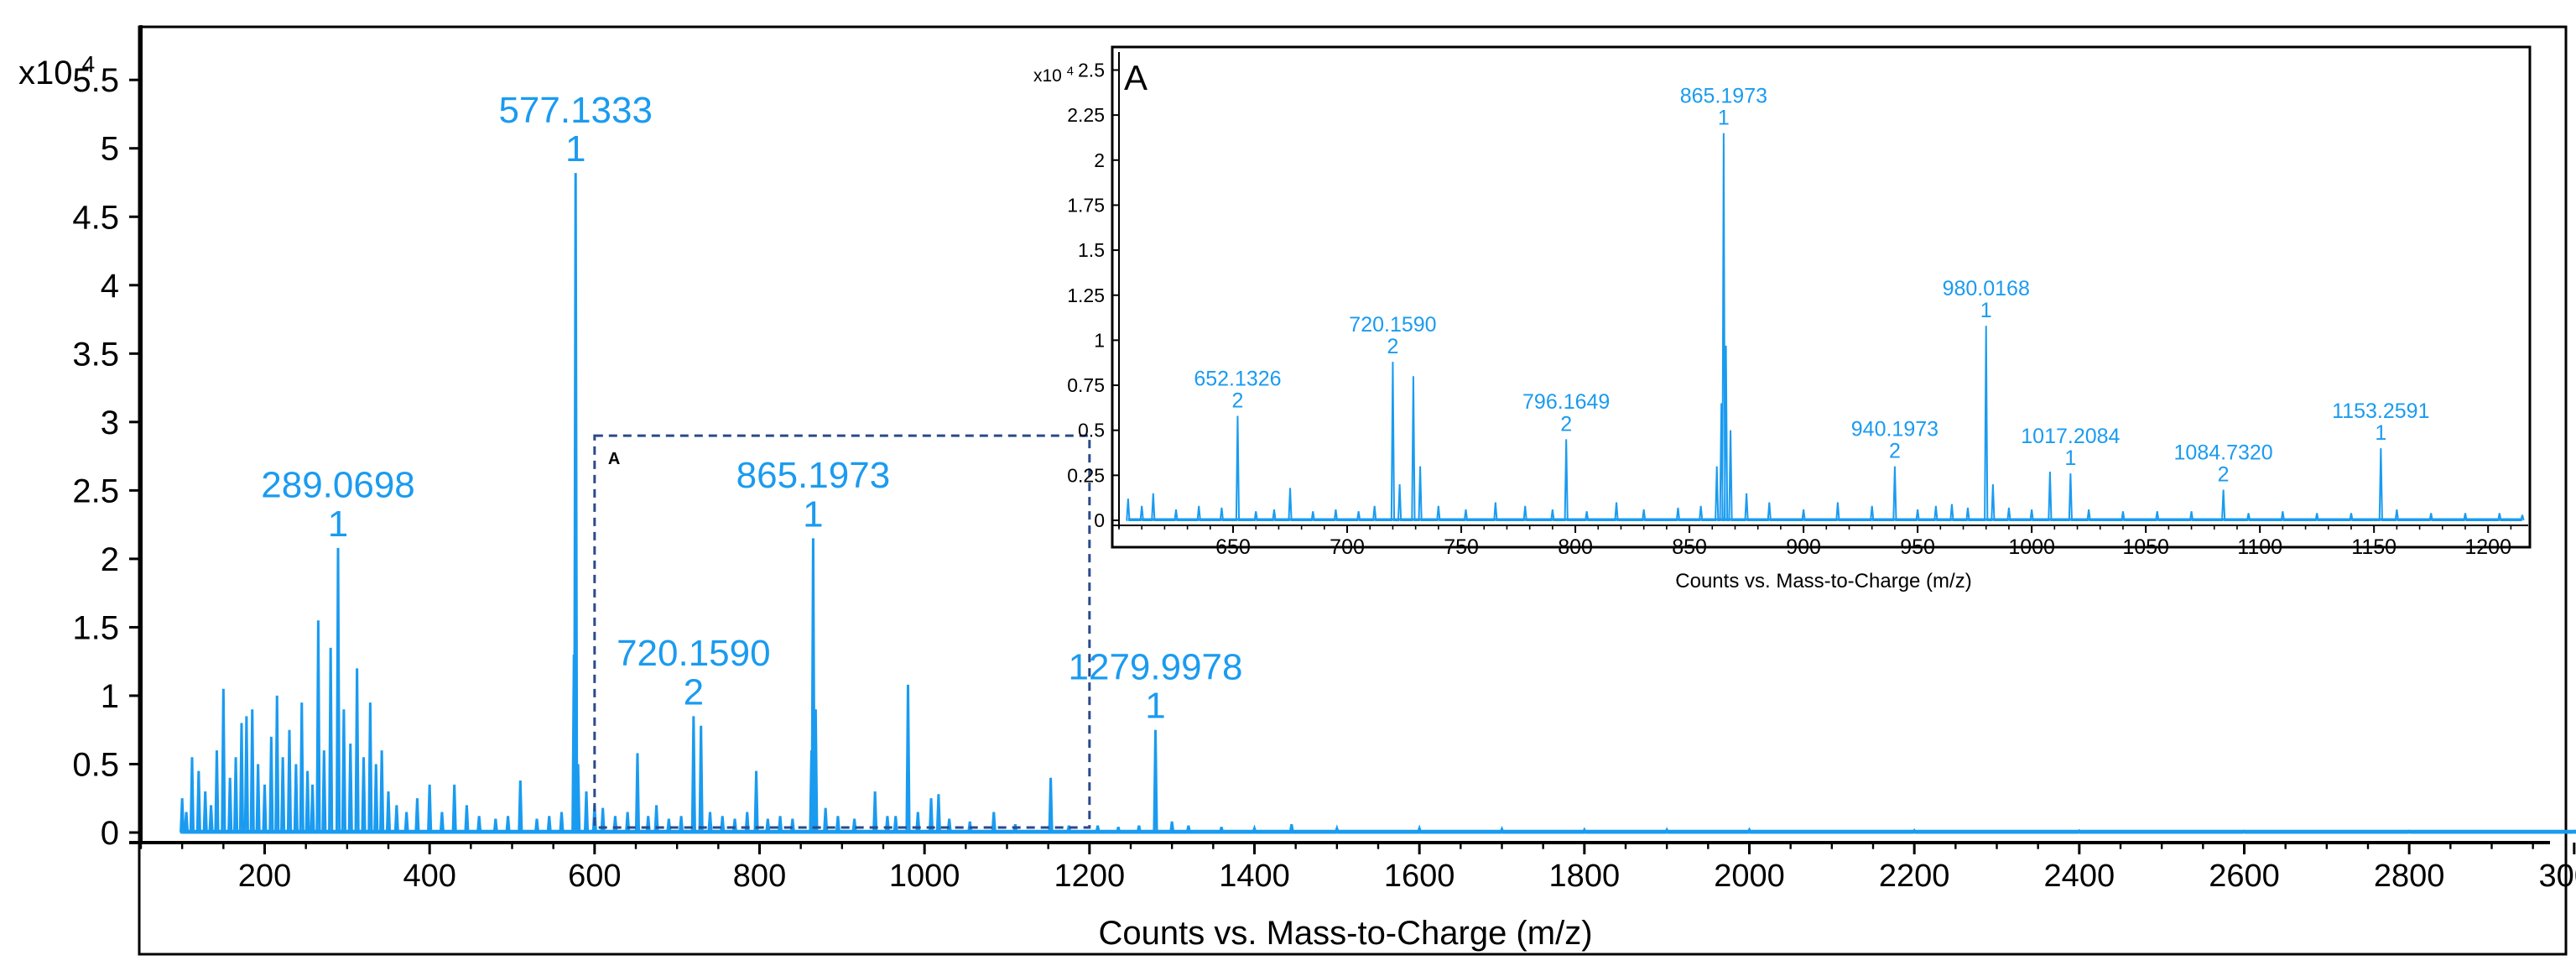  What do you see at coordinates (1986, 288) in the screenshot?
I see `inset-peak-label-mz: 980.0168` at bounding box center [1986, 288].